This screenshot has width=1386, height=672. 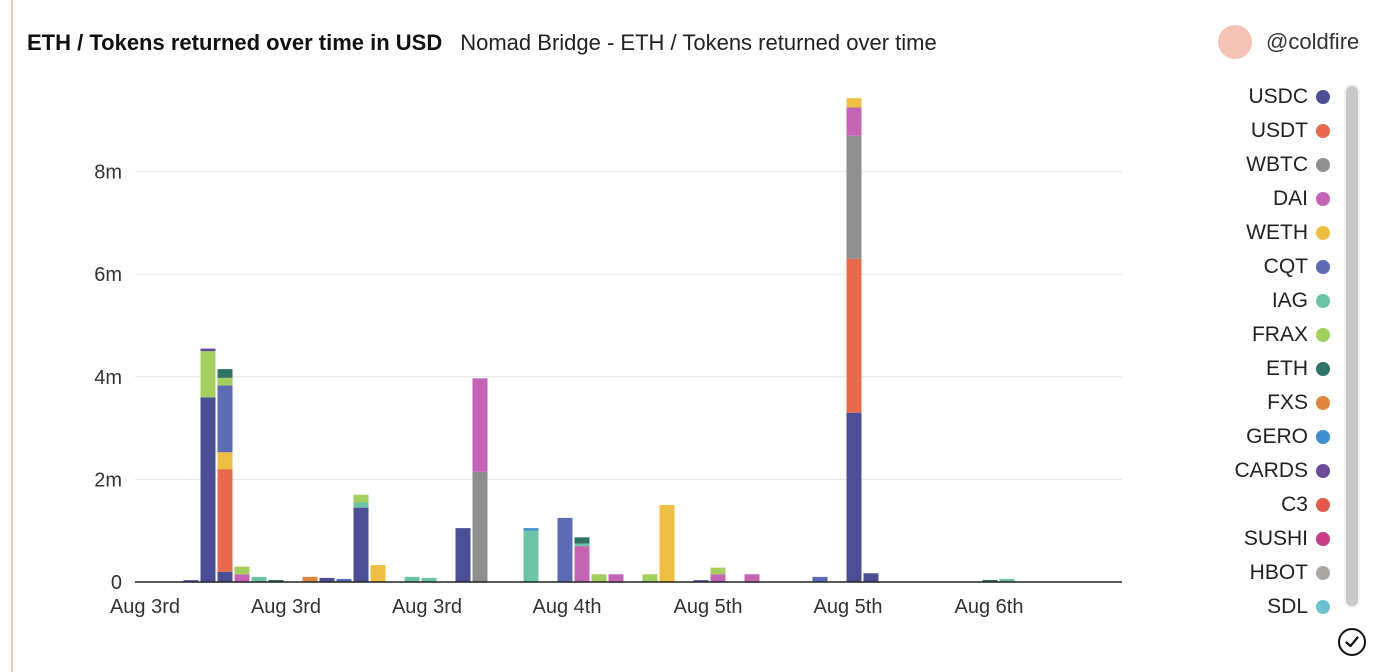 I want to click on avatar, so click(x=1235, y=42).